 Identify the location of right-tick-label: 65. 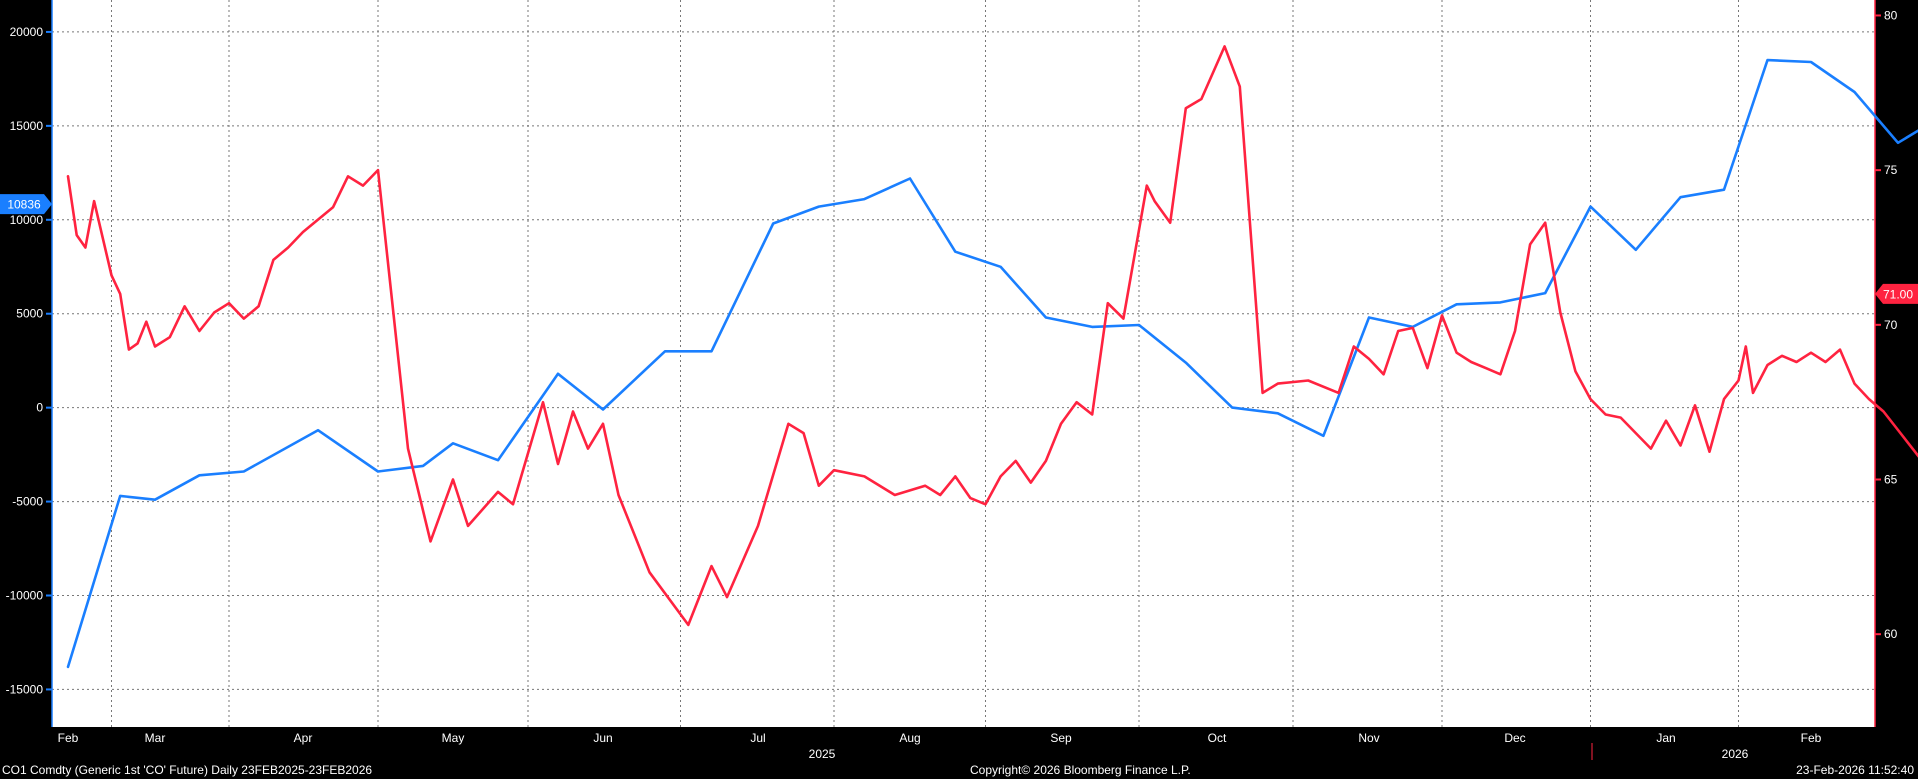
(1891, 480).